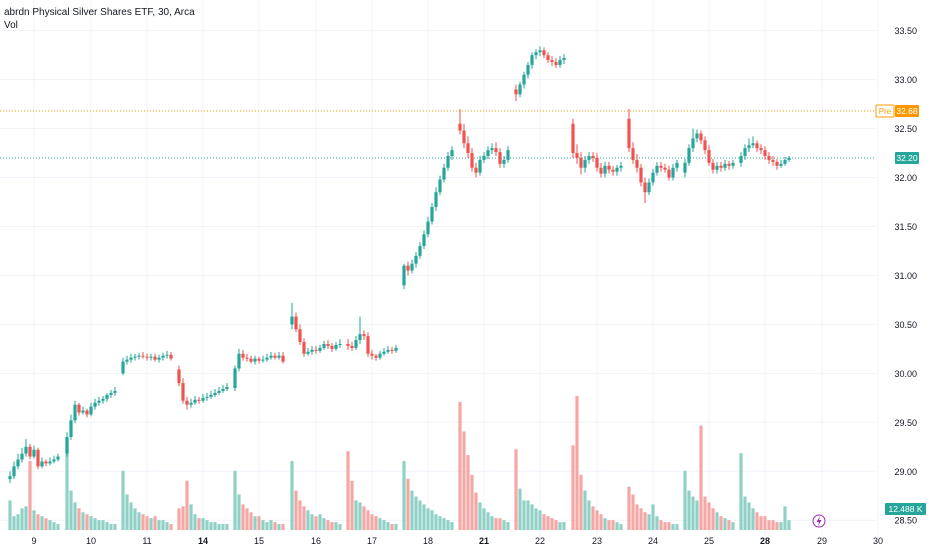  Describe the element at coordinates (905, 521) in the screenshot. I see `y-axis-tick-label: 28.50` at that location.